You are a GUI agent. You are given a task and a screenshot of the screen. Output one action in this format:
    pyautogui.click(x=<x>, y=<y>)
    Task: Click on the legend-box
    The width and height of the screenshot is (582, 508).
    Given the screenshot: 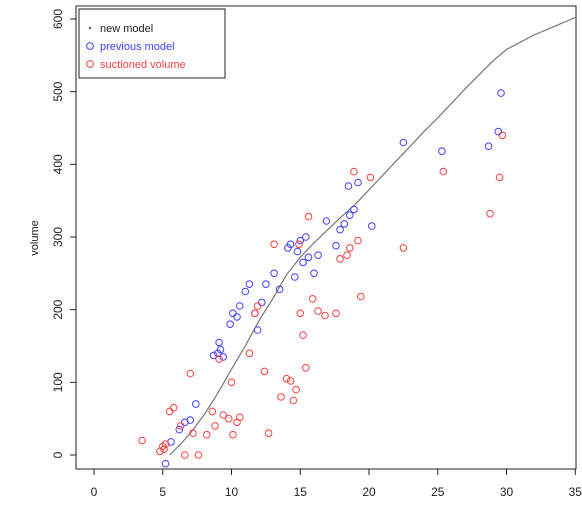 What is the action you would take?
    pyautogui.click(x=152, y=43)
    